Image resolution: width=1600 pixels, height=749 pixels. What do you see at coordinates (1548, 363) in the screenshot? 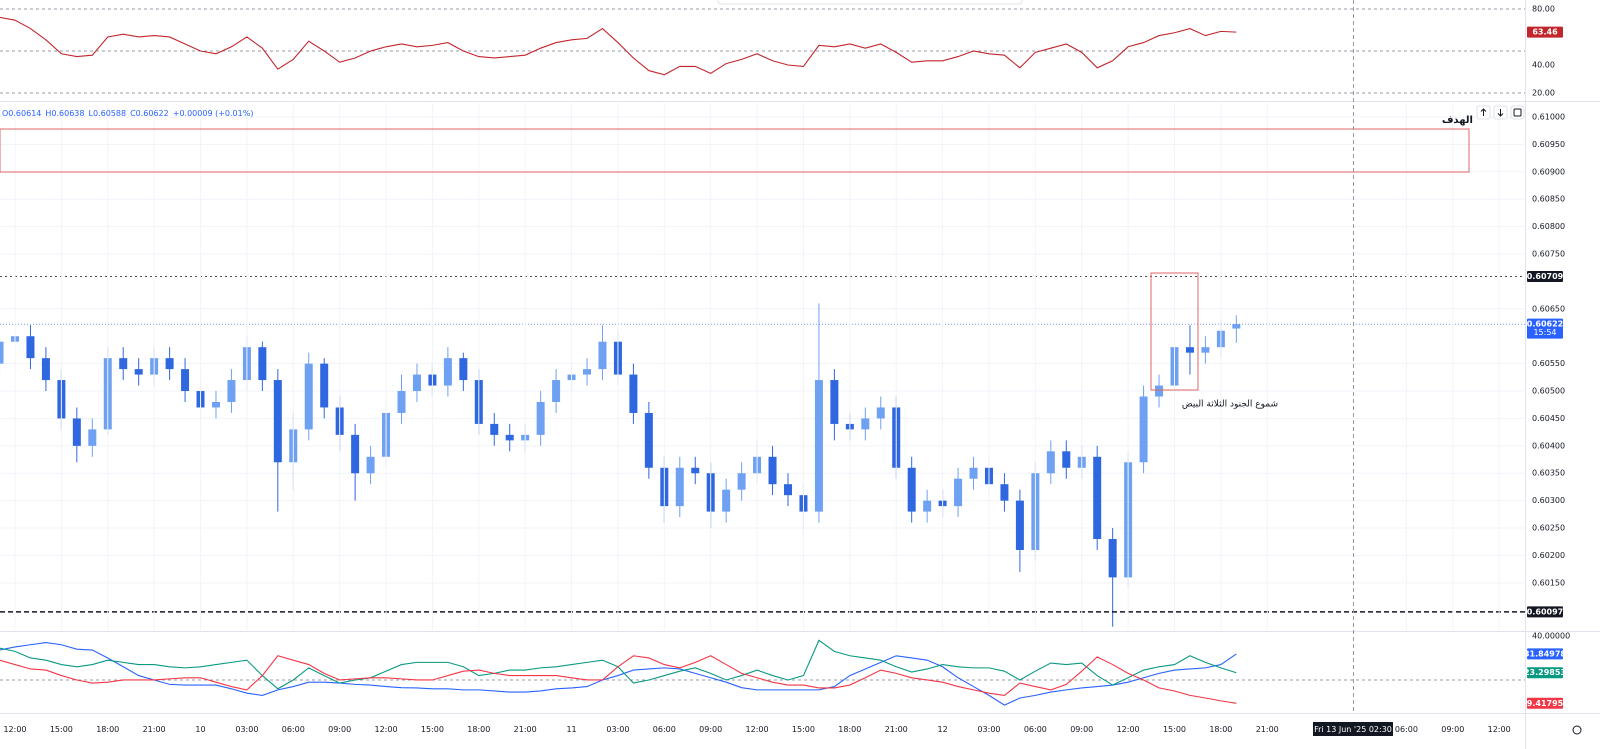
I see `y-tick-label: 0.60550` at bounding box center [1548, 363].